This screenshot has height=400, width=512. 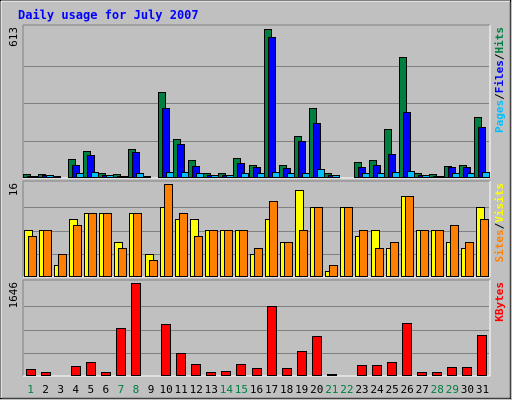 What do you see at coordinates (331, 389) in the screenshot?
I see `x-tick-label: 21` at bounding box center [331, 389].